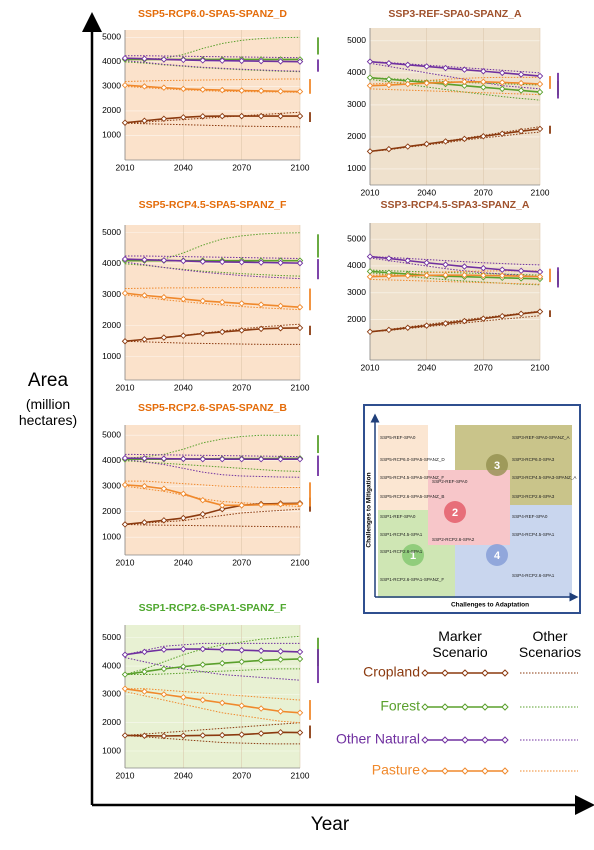 The height and width of the screenshot is (850, 594). What do you see at coordinates (212, 490) in the screenshot?
I see `plot-background` at bounding box center [212, 490].